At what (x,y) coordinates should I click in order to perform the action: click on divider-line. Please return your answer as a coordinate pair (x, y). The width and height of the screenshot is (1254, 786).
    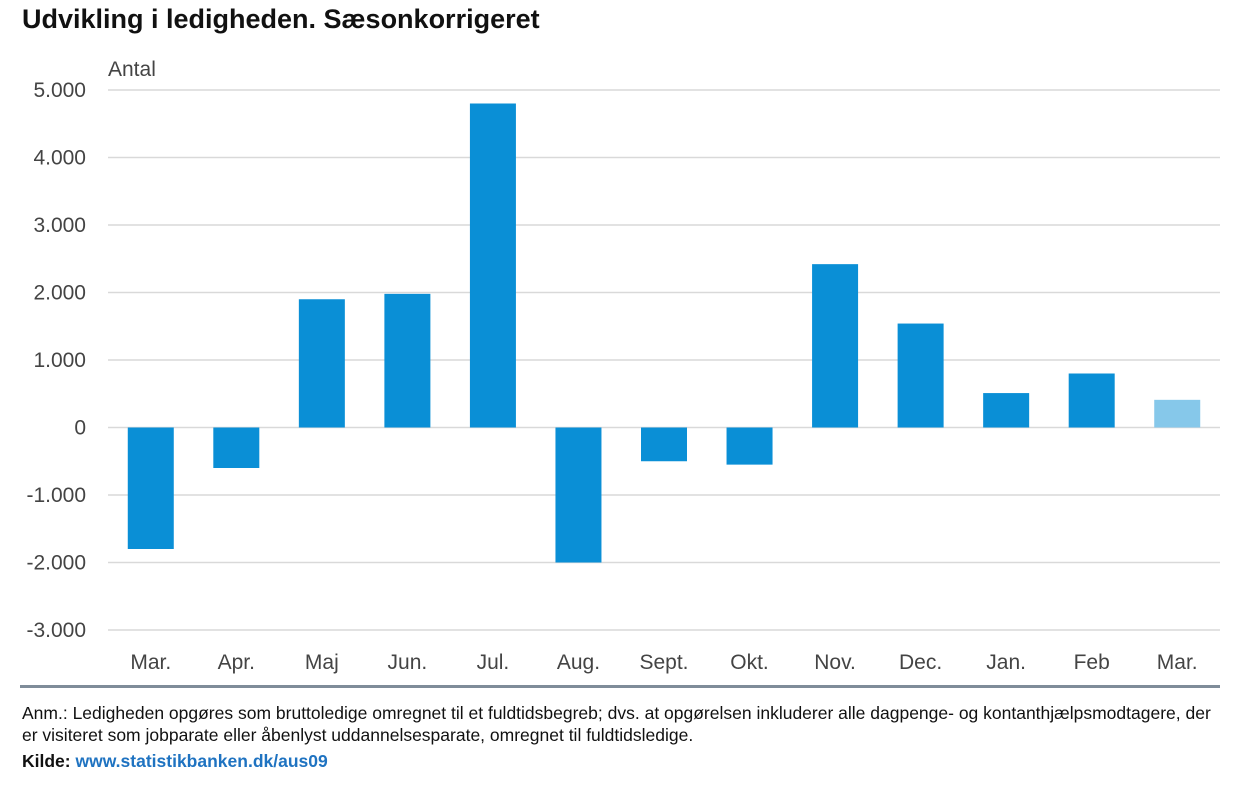
    Looking at the image, I should click on (620, 686).